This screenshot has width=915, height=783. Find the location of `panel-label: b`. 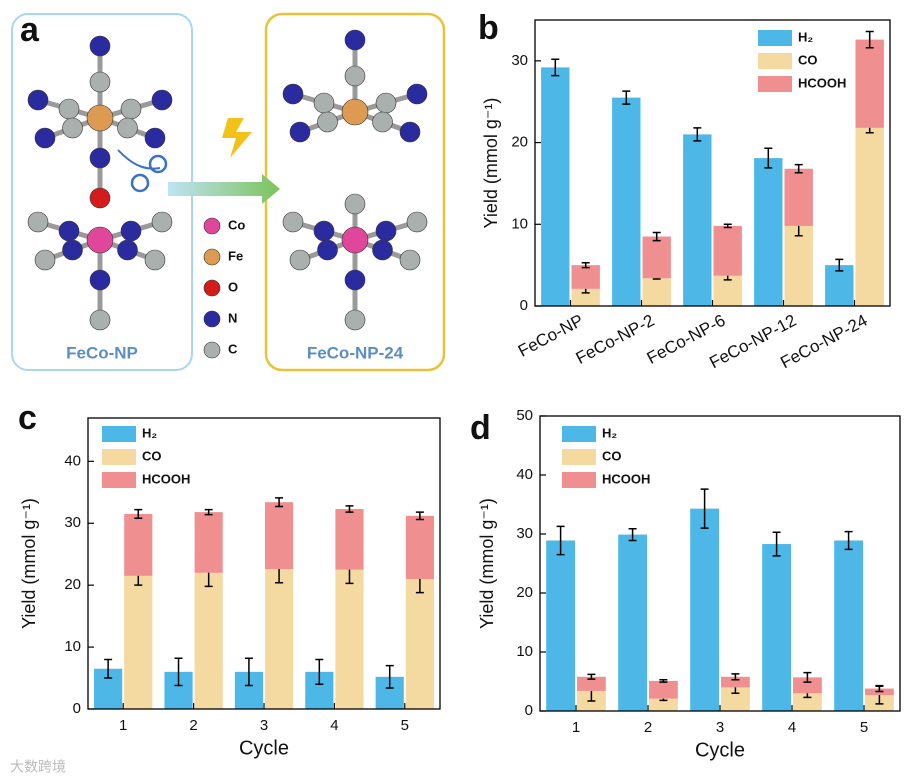

panel-label: b is located at coordinates (488, 28).